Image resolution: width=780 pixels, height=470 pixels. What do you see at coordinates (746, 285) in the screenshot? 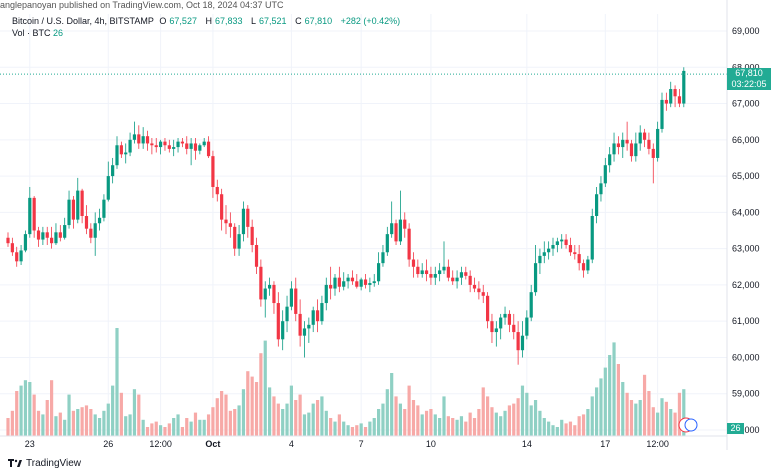
I see `price-tick-label: 62,000` at bounding box center [746, 285].